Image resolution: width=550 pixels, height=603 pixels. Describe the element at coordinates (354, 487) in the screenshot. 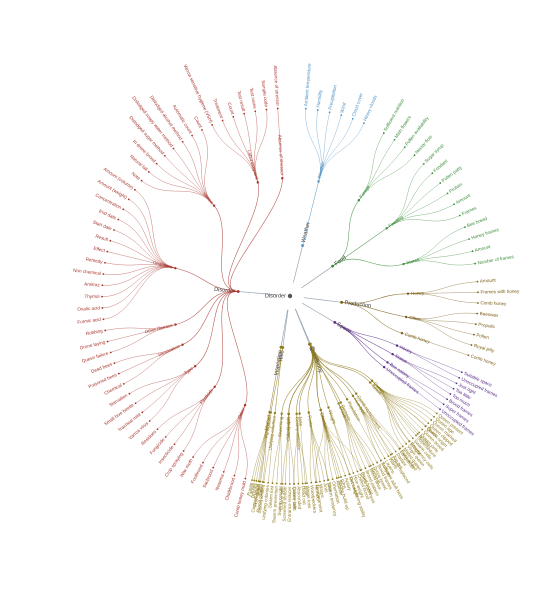

I see `leaf-label-net-weight: Net weight` at that location.